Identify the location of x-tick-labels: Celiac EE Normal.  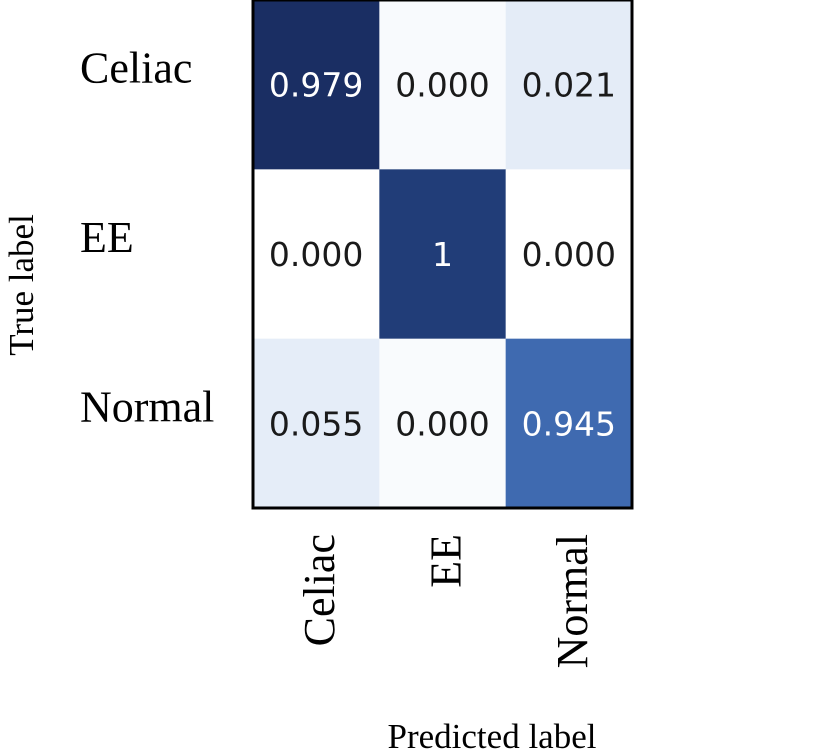
(446, 601).